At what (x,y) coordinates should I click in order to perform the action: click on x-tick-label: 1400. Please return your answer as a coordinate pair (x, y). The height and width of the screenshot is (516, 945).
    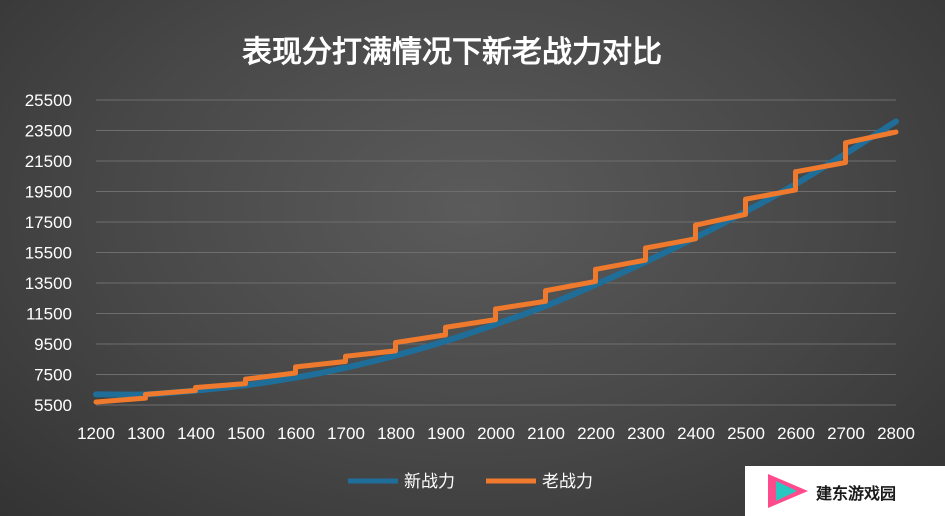
    Looking at the image, I should click on (196, 433).